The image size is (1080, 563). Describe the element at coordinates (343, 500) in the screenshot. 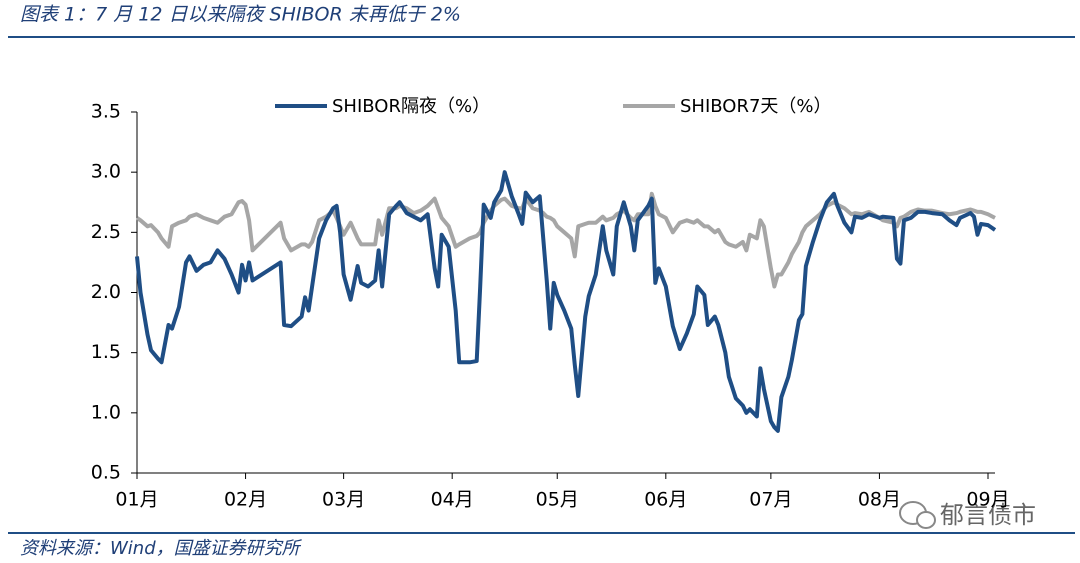

I see `x-tick-label: 03月` at that location.